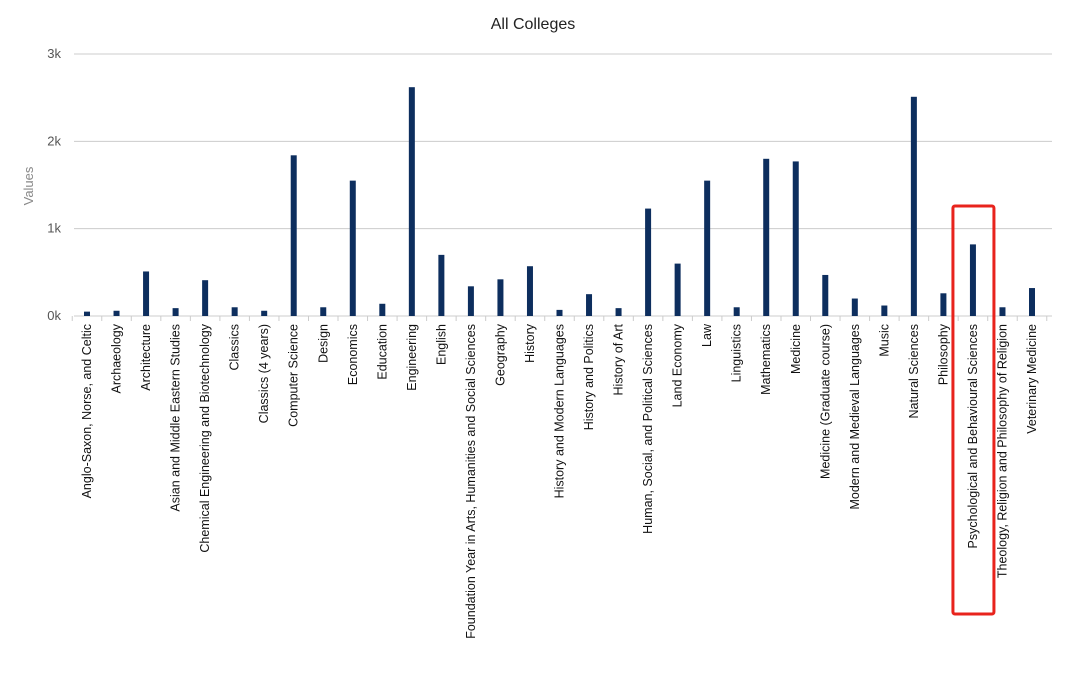 Image resolution: width=1080 pixels, height=698 pixels. What do you see at coordinates (264, 373) in the screenshot?
I see `x-tick-label: Classics (4 years)` at bounding box center [264, 373].